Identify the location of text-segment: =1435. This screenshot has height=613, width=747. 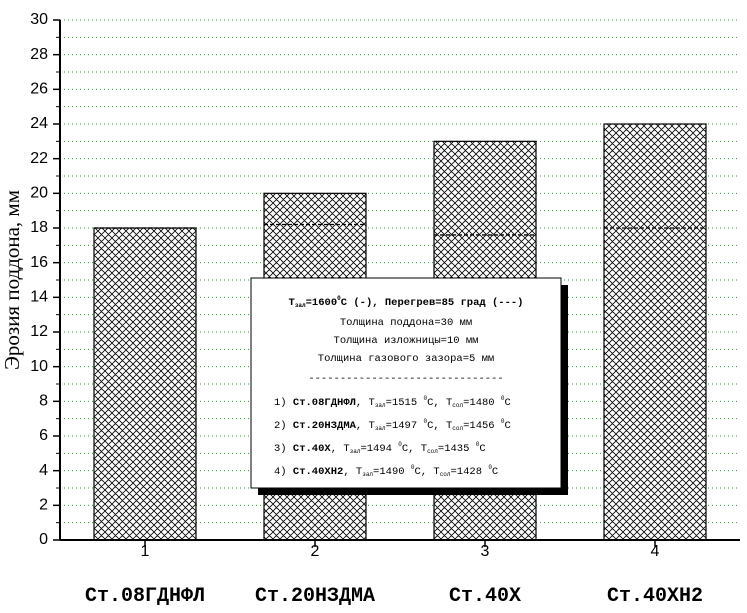
(457, 449).